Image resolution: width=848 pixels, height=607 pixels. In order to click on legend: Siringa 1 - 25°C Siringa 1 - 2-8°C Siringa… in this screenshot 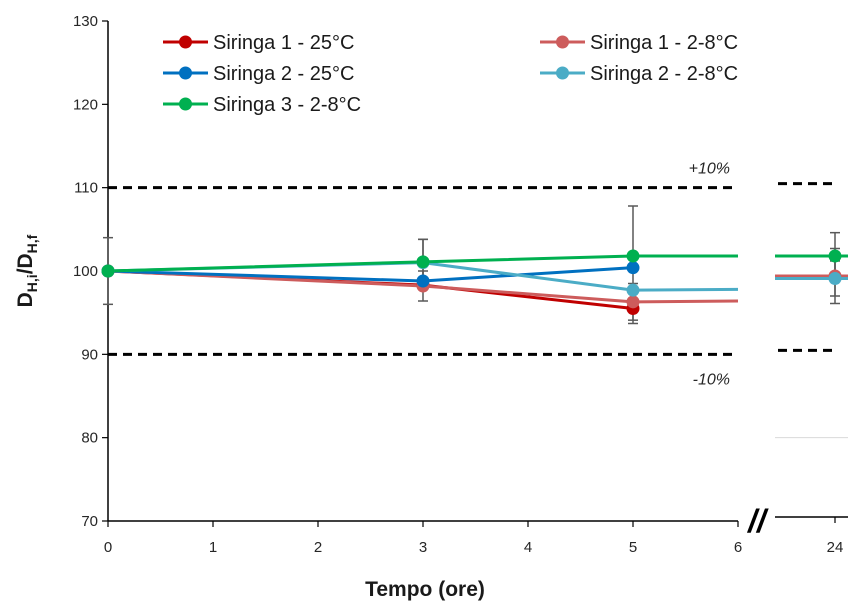, I will do `click(450, 74)`.